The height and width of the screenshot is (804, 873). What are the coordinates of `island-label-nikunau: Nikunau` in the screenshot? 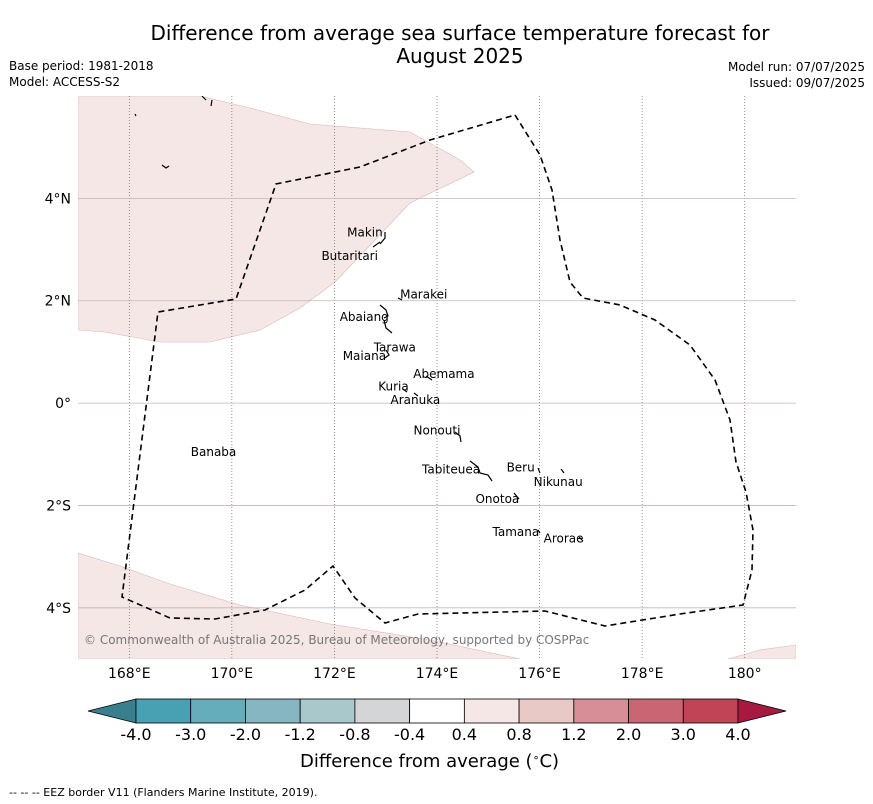 It's located at (558, 482).